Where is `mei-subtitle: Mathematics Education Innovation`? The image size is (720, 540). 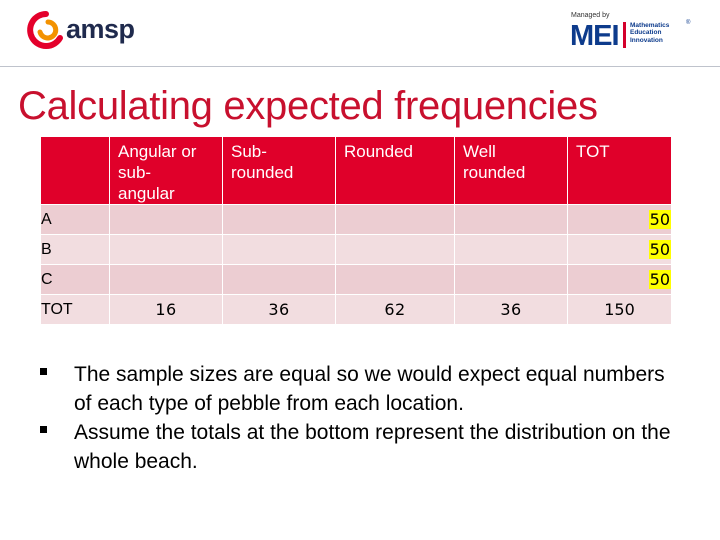 mei-subtitle: Mathematics Education Innovation is located at coordinates (649, 33).